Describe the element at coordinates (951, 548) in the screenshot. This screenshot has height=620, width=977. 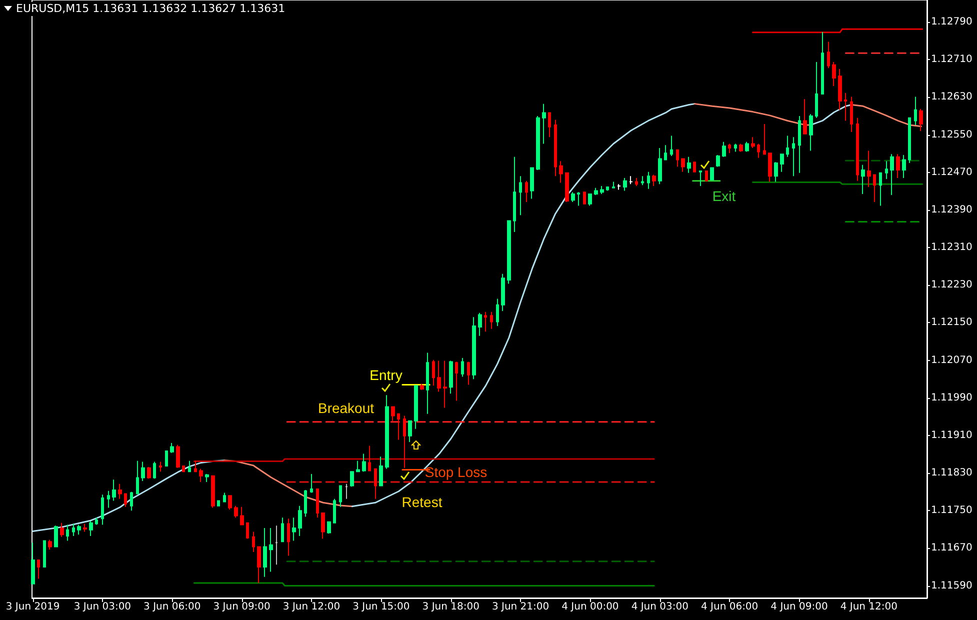
I see `y-tick-label: 1.11670` at that location.